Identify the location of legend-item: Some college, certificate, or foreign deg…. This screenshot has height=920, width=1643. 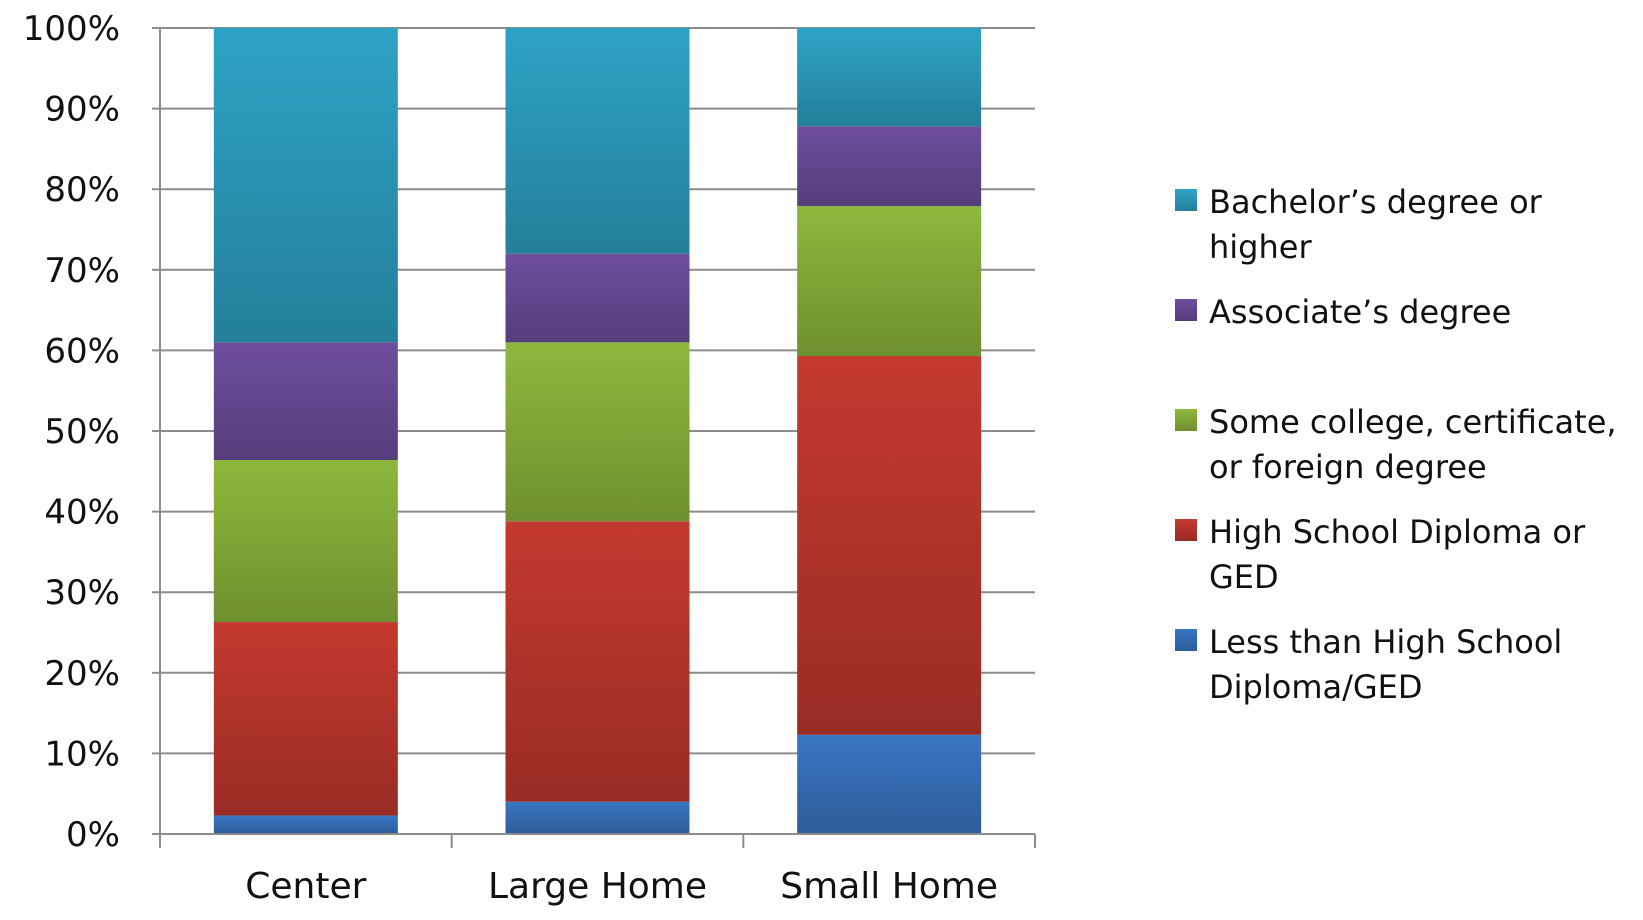
(1396, 444).